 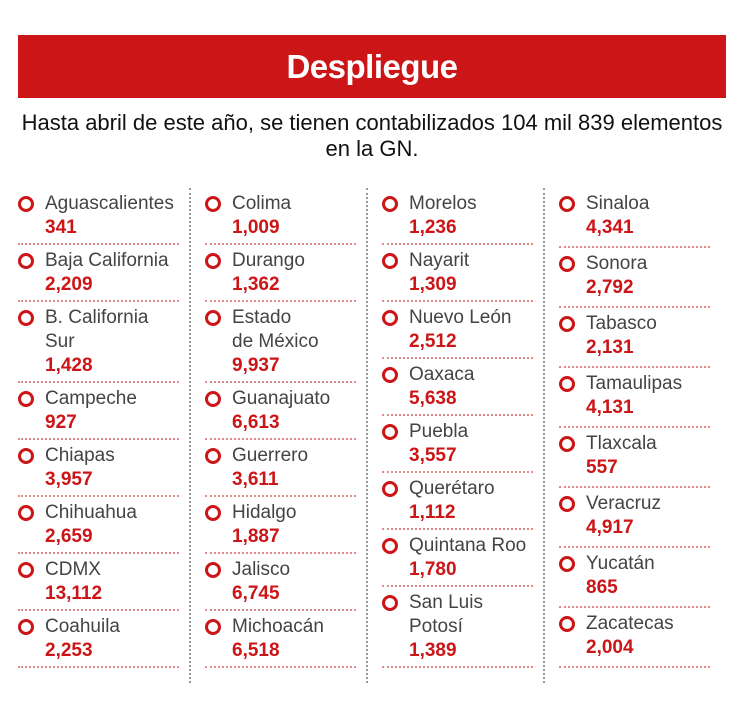 I want to click on list-item: Tabasco 2,131, so click(x=634, y=338).